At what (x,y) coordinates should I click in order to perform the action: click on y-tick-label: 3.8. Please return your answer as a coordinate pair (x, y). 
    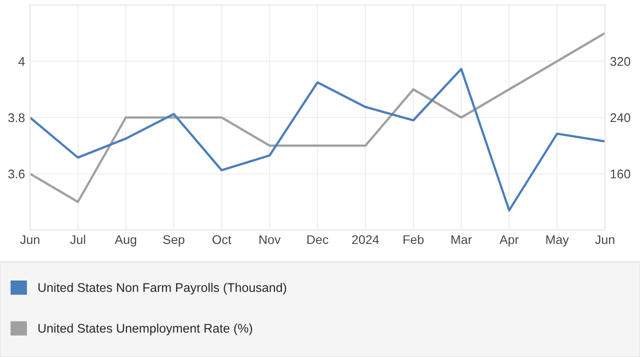
    Looking at the image, I should click on (16, 117).